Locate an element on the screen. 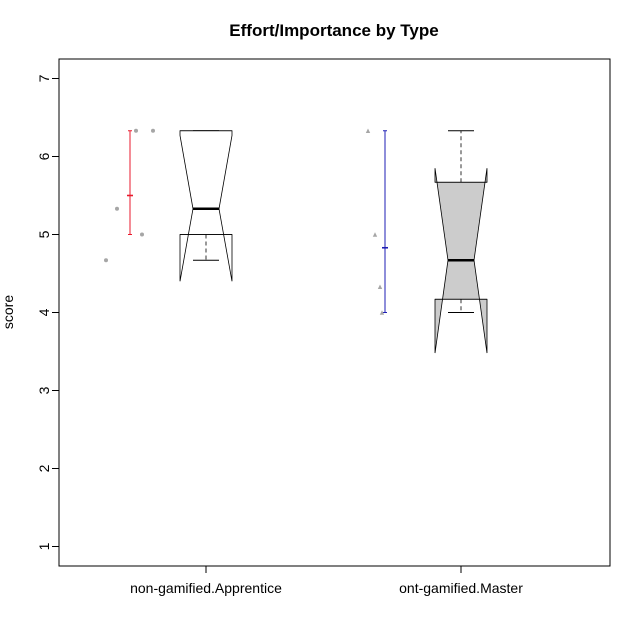 The width and height of the screenshot is (640, 640). y-tick-label: 3 is located at coordinates (44, 390).